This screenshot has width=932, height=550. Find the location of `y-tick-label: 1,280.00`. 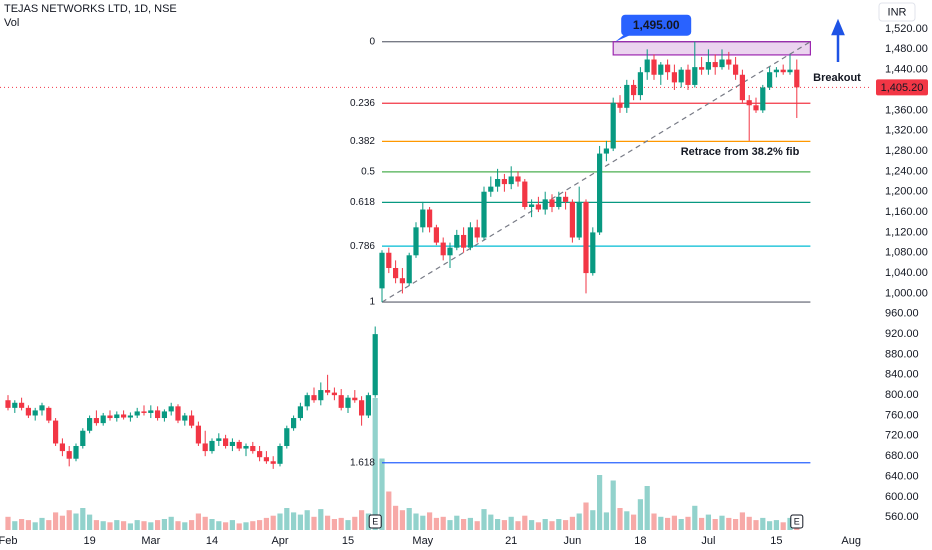

y-tick-label: 1,280.00 is located at coordinates (906, 151).